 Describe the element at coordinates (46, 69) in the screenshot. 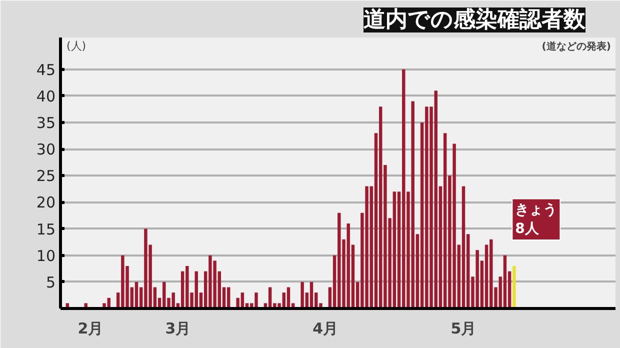

I see `y-tick-label: 45` at that location.